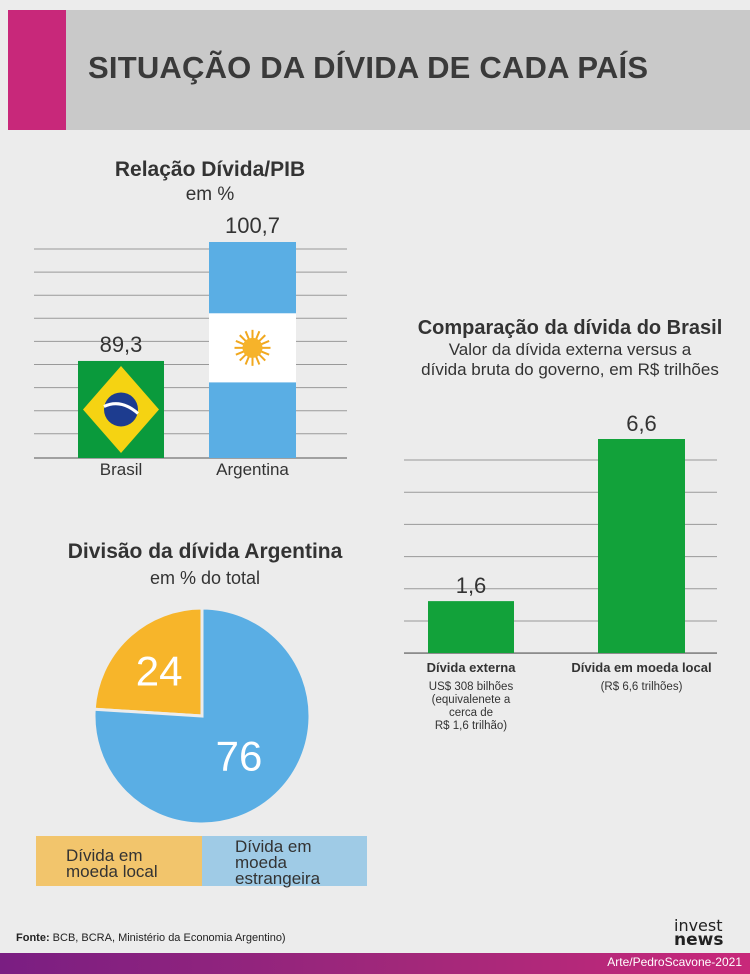 The height and width of the screenshot is (974, 750). Describe the element at coordinates (121, 469) in the screenshot. I see `debt-gdp-category-label: Brasil` at that location.